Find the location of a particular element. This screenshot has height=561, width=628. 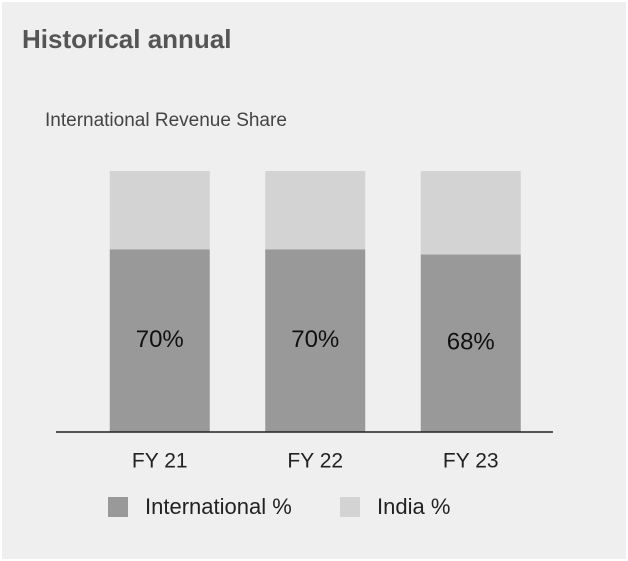

chart-title: Historical annual is located at coordinates (127, 39).